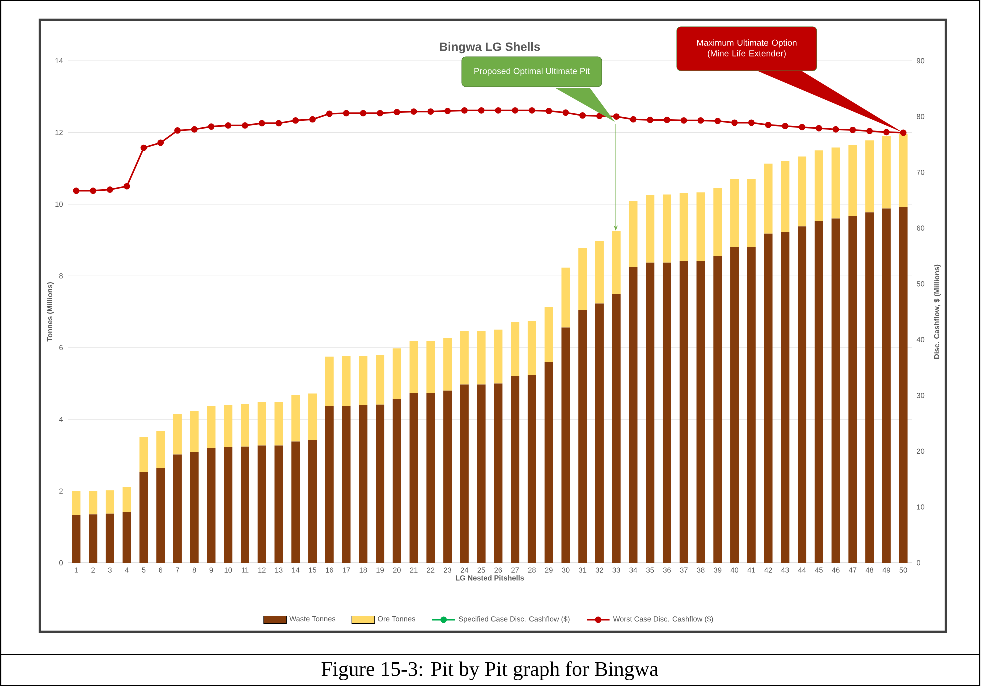  What do you see at coordinates (747, 49) in the screenshot?
I see `text: Maximum Ultimate Option (Mine Life Extender)` at bounding box center [747, 49].